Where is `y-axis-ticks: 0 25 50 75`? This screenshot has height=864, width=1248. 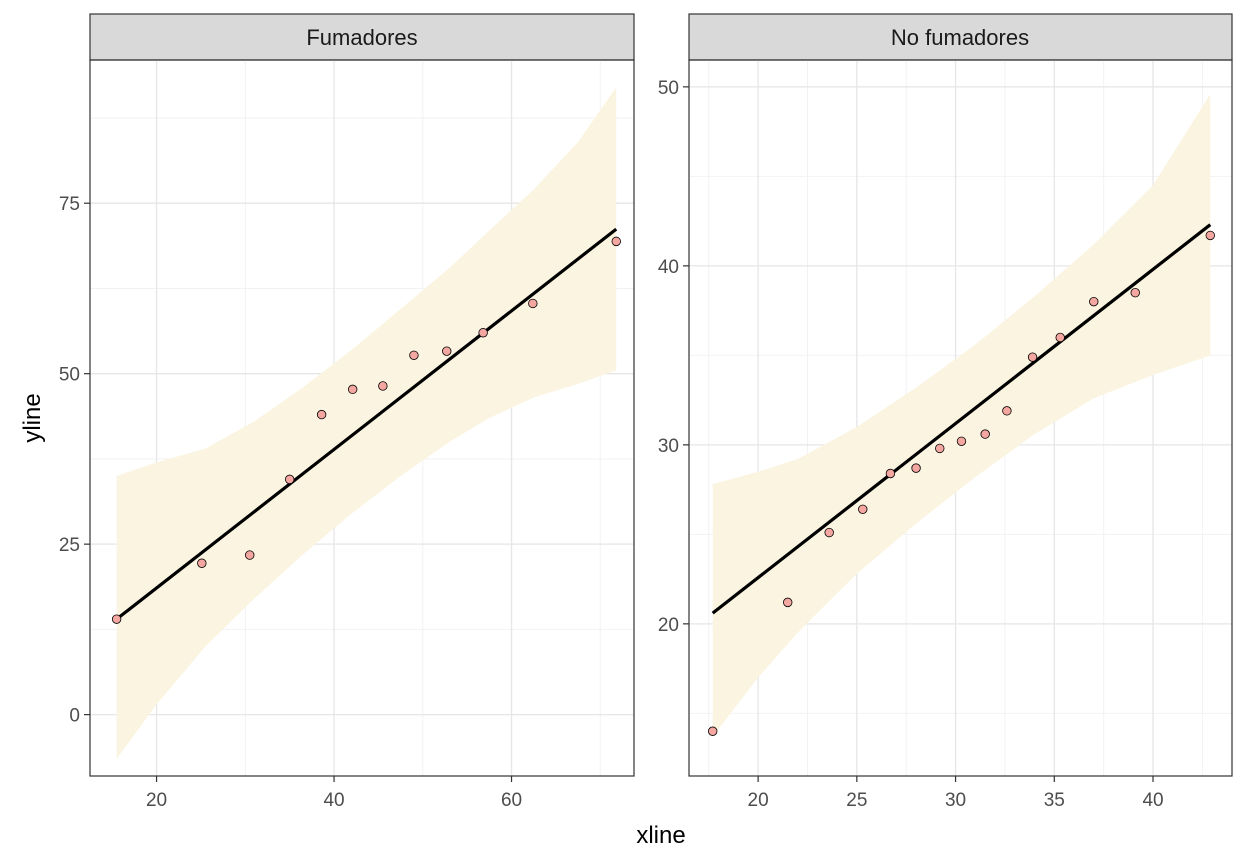
y-axis-ticks: 0 25 50 75 is located at coordinates (74, 460).